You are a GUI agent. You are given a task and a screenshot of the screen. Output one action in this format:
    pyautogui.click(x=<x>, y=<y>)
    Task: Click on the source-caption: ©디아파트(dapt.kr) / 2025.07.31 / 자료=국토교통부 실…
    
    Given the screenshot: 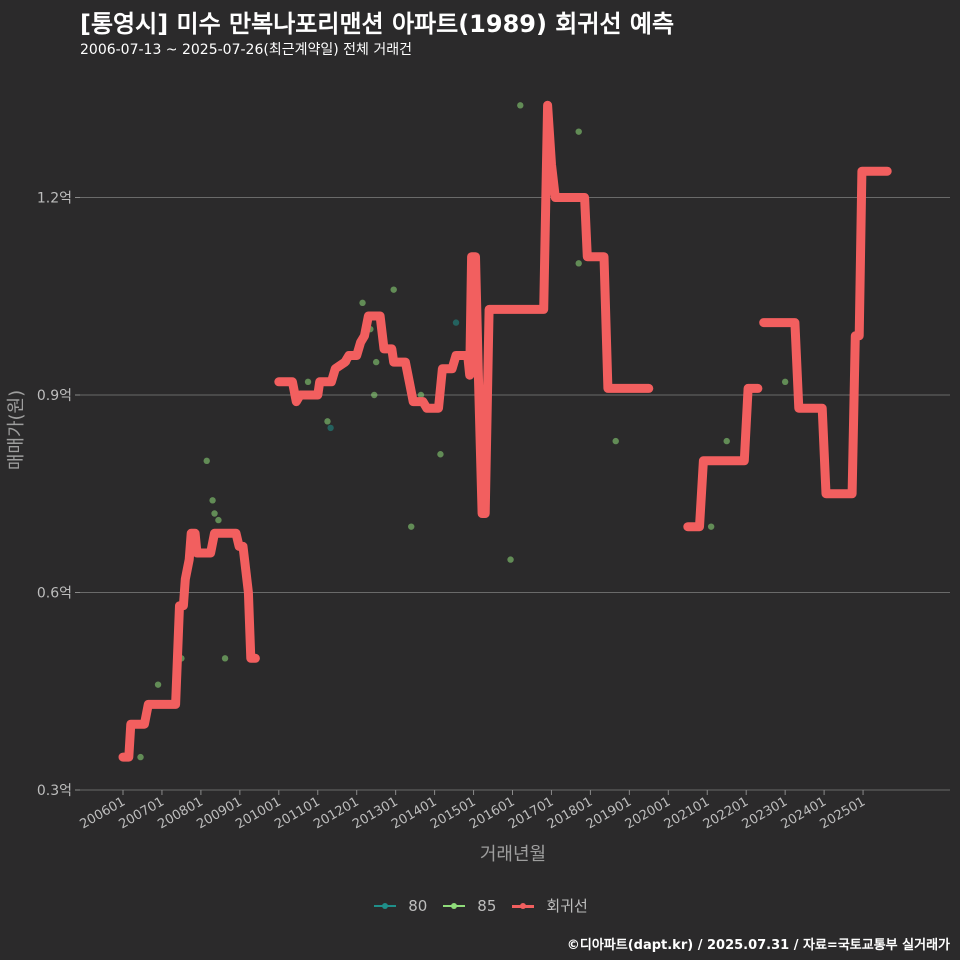 What is the action you would take?
    pyautogui.click(x=758, y=945)
    